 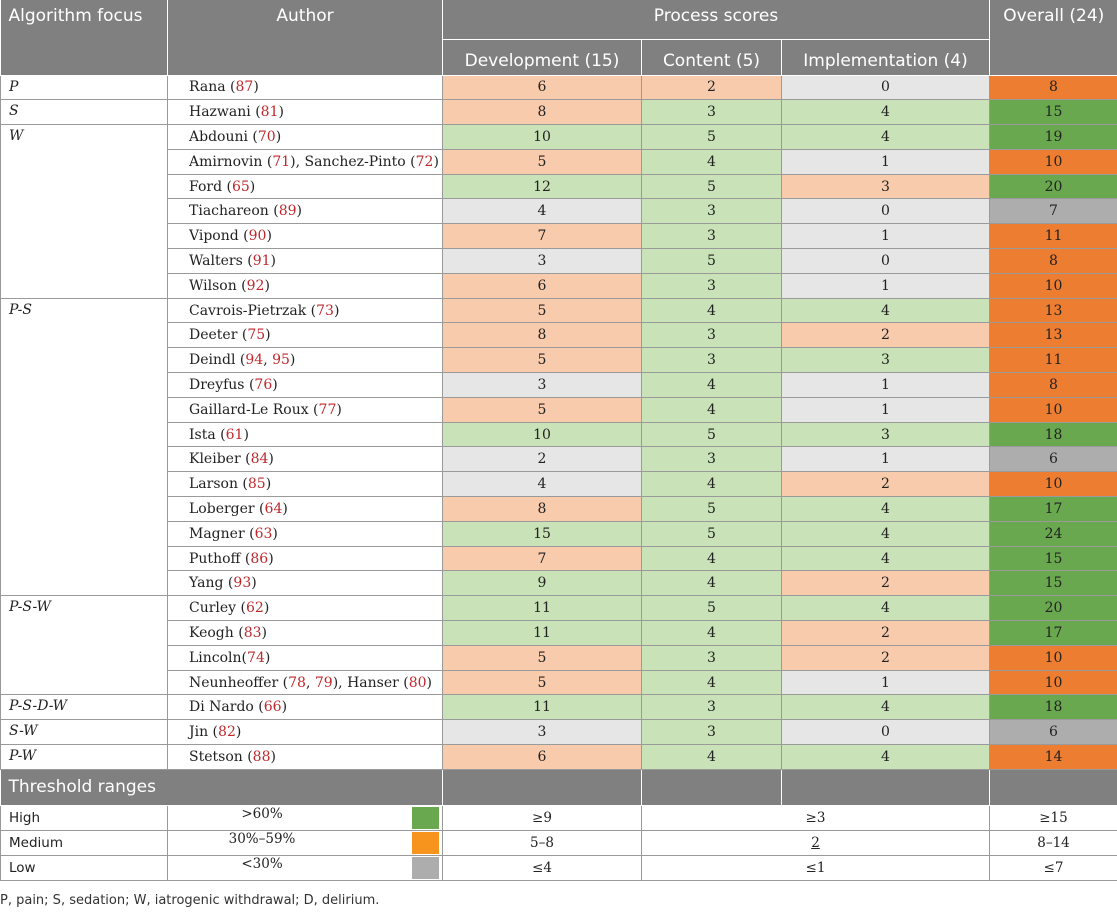 What do you see at coordinates (227, 732) in the screenshot?
I see `reference-link: 82` at bounding box center [227, 732].